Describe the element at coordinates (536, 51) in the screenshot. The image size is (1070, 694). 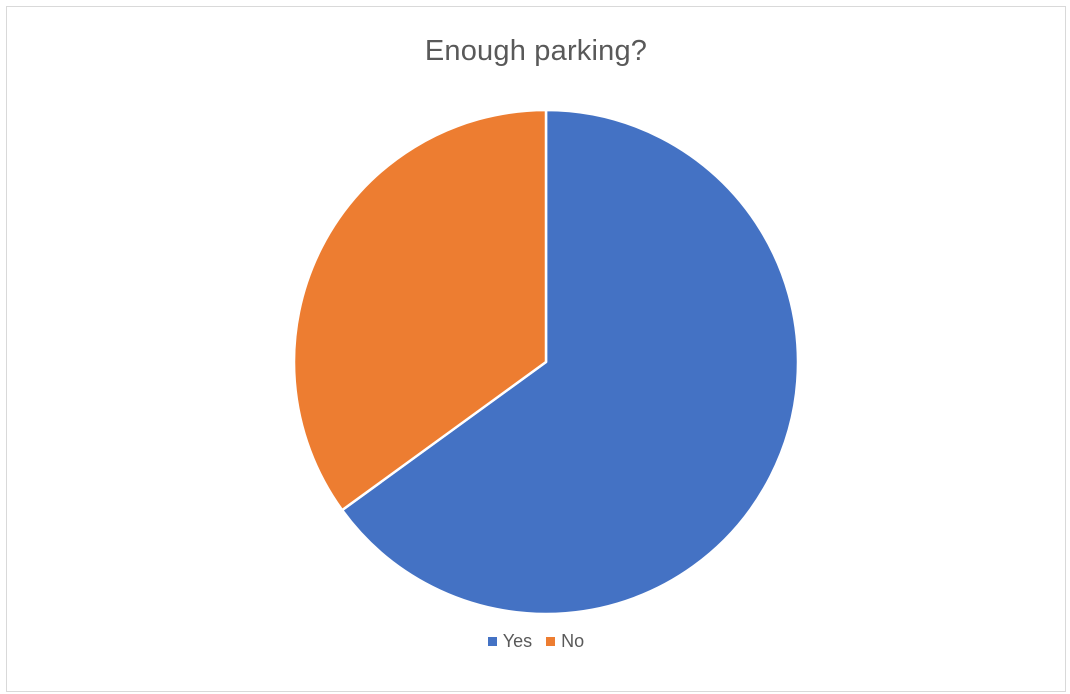
I see `chart-title: Enough parking?` at that location.